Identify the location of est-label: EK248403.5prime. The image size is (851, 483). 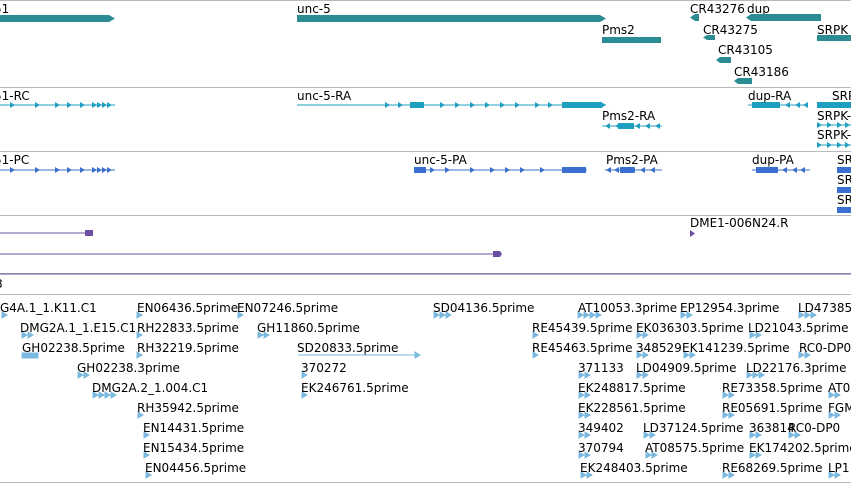
(634, 468).